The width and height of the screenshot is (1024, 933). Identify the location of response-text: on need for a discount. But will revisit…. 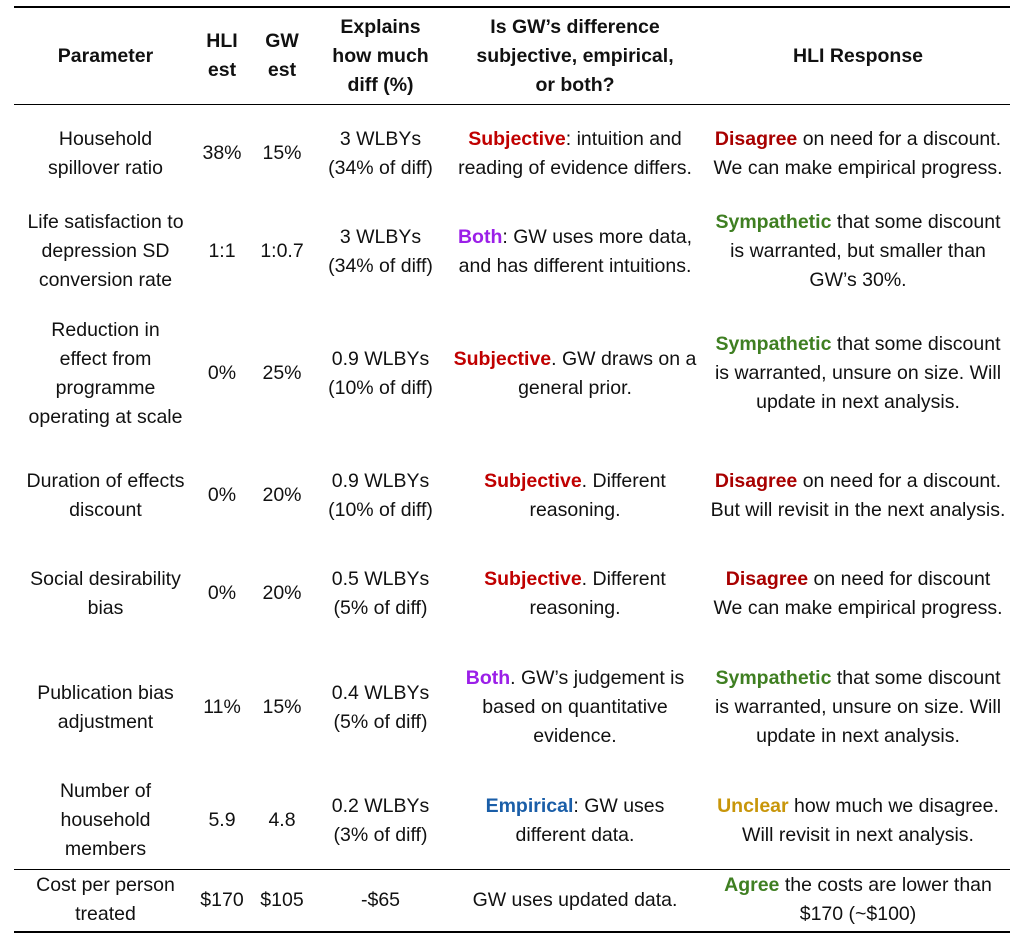
(858, 495).